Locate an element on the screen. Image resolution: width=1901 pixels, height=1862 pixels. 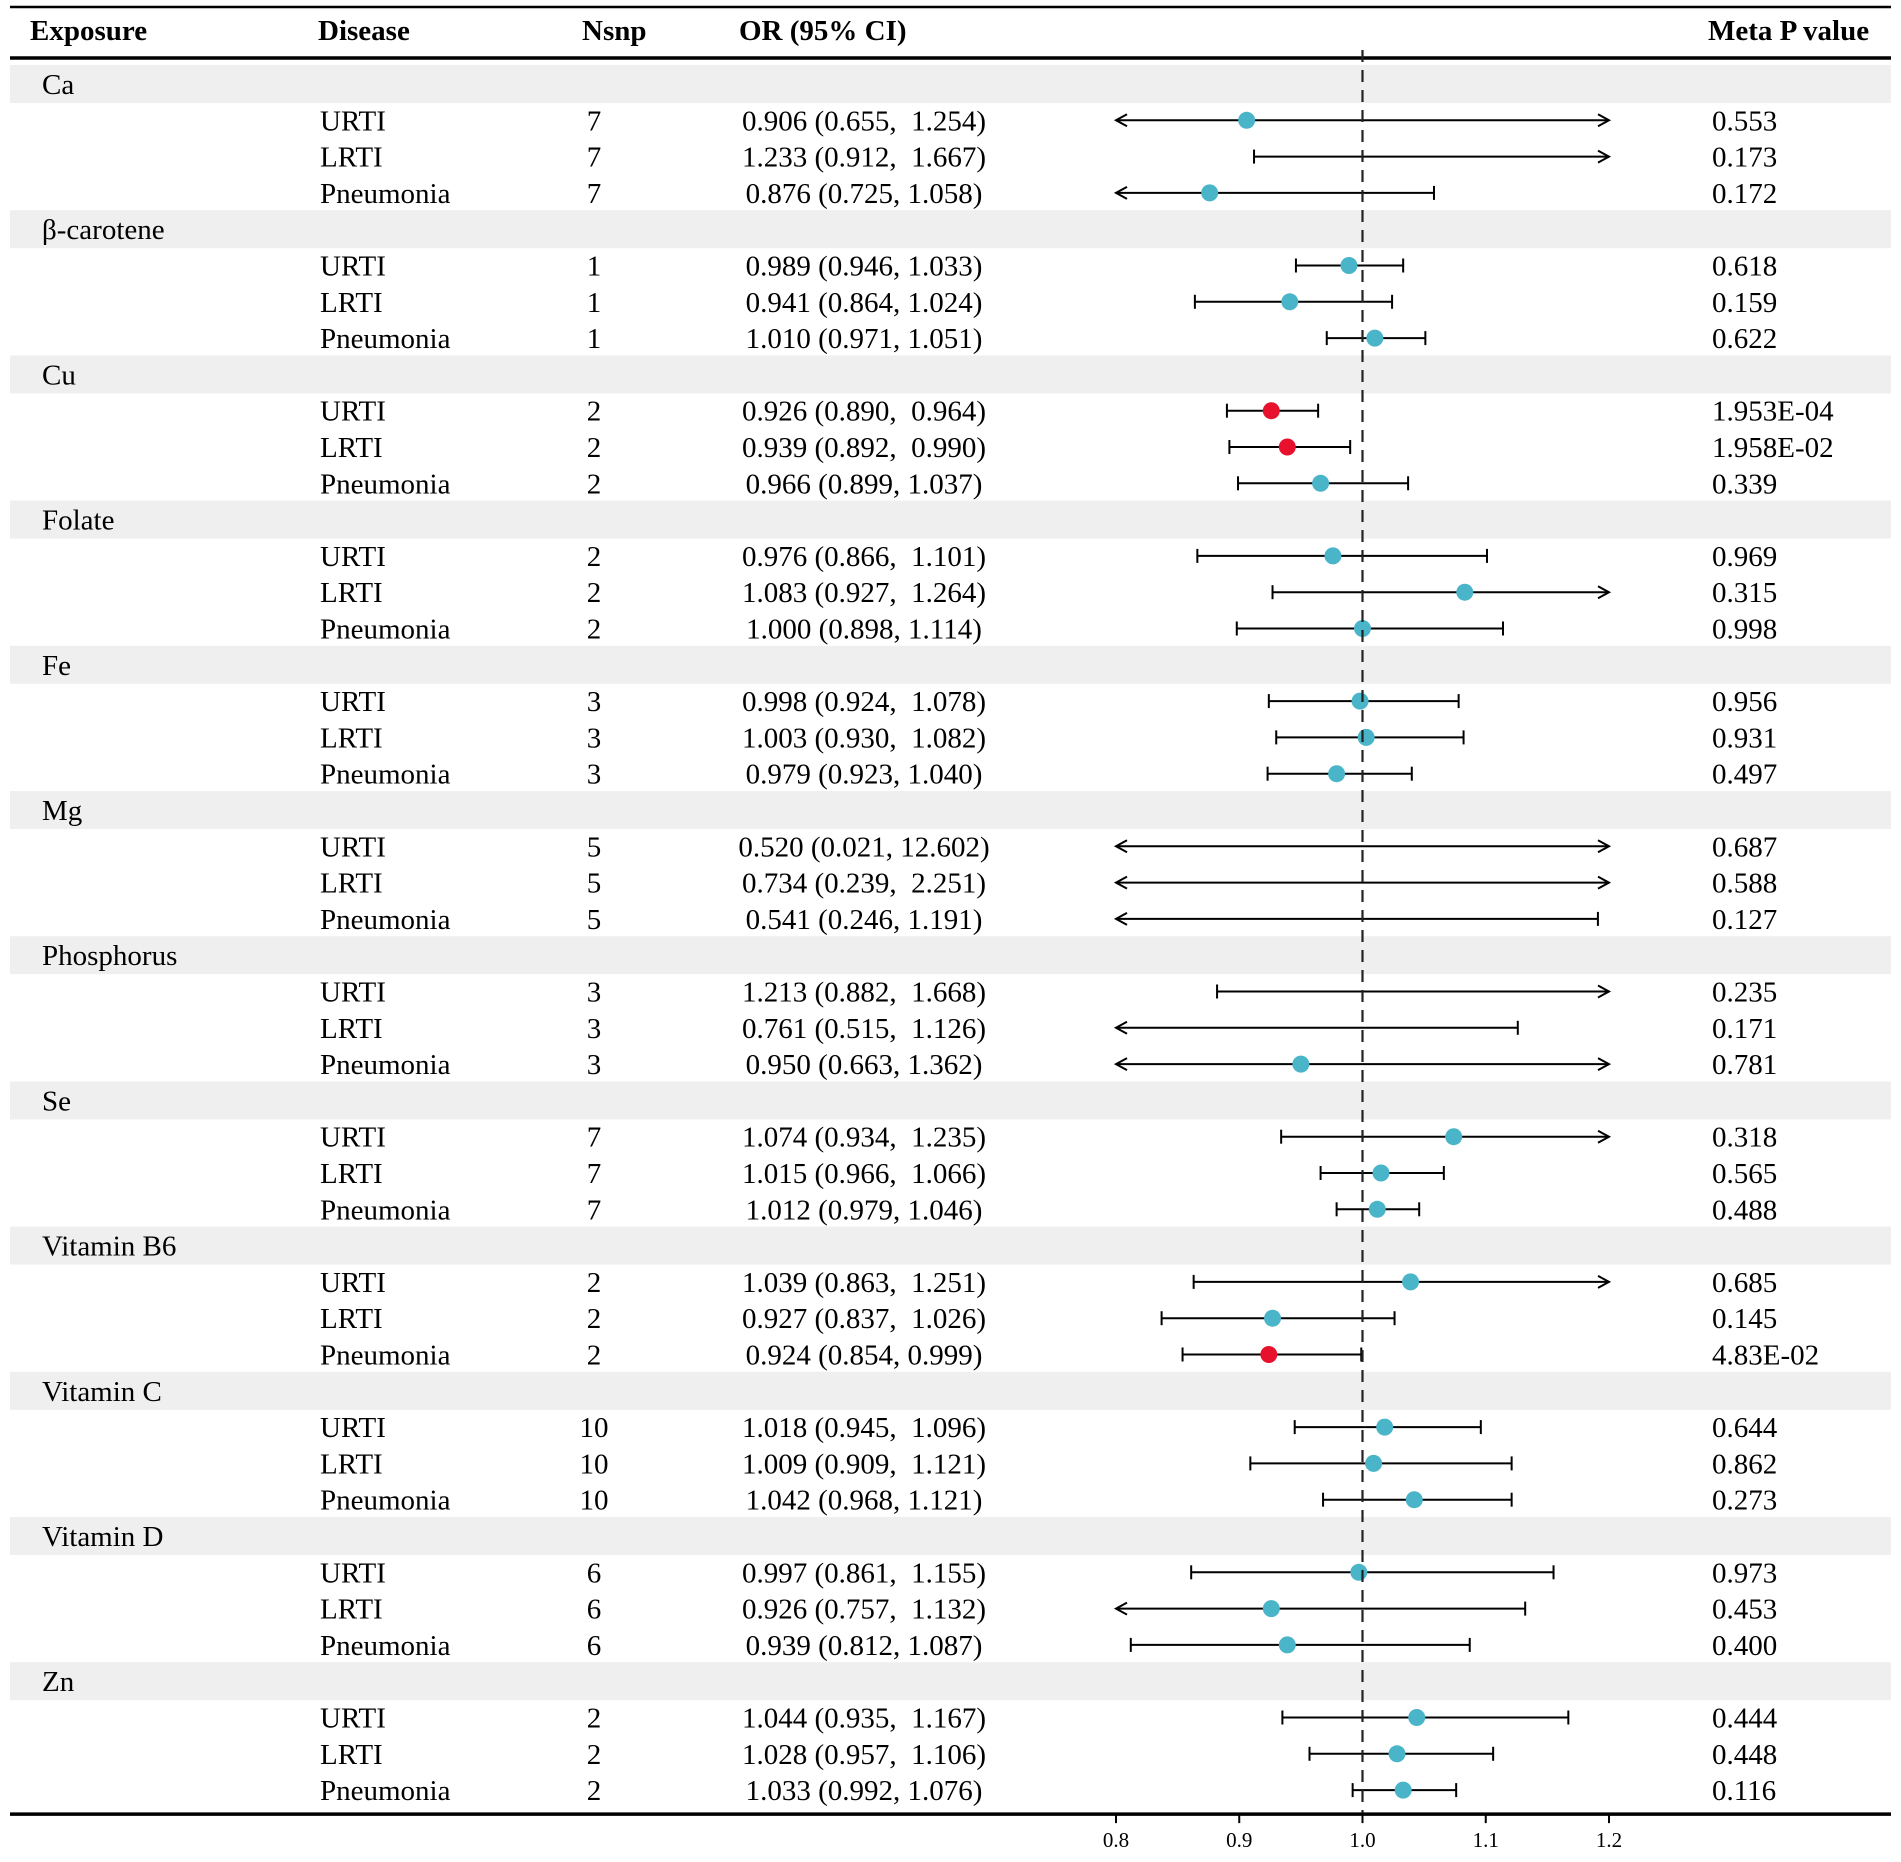
x-axis: 0.8 0.9 1.0 1.1 1.2 is located at coordinates (950, 1832).